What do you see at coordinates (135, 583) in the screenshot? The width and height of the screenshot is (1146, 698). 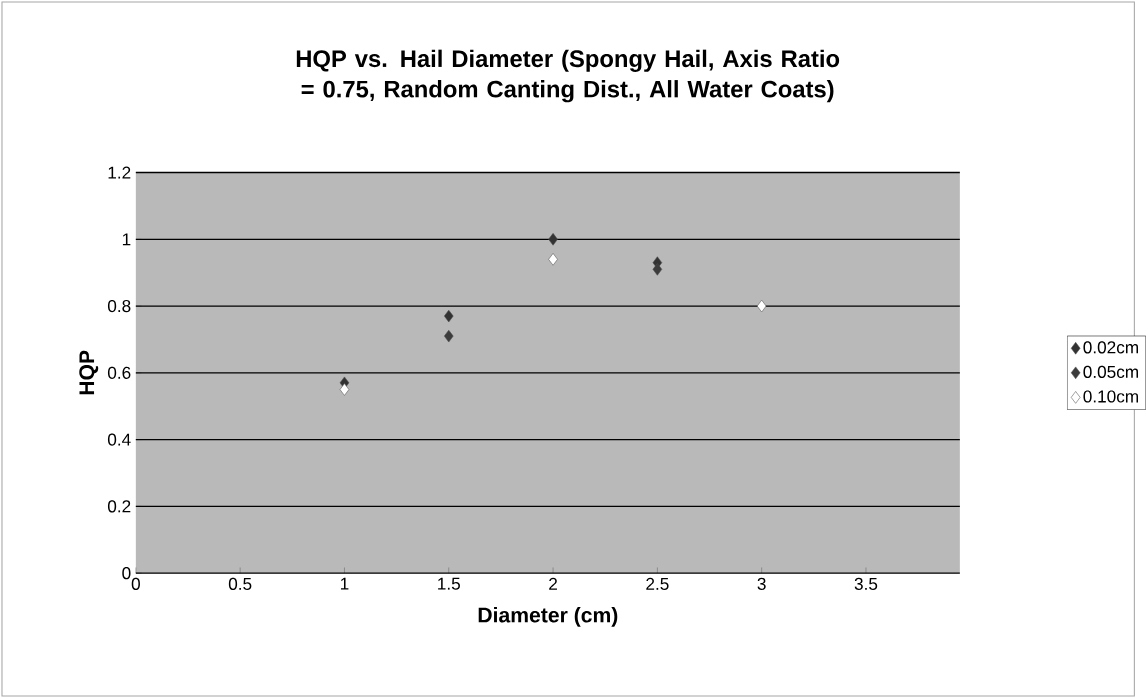 I see `x-tick-label: 0` at bounding box center [135, 583].